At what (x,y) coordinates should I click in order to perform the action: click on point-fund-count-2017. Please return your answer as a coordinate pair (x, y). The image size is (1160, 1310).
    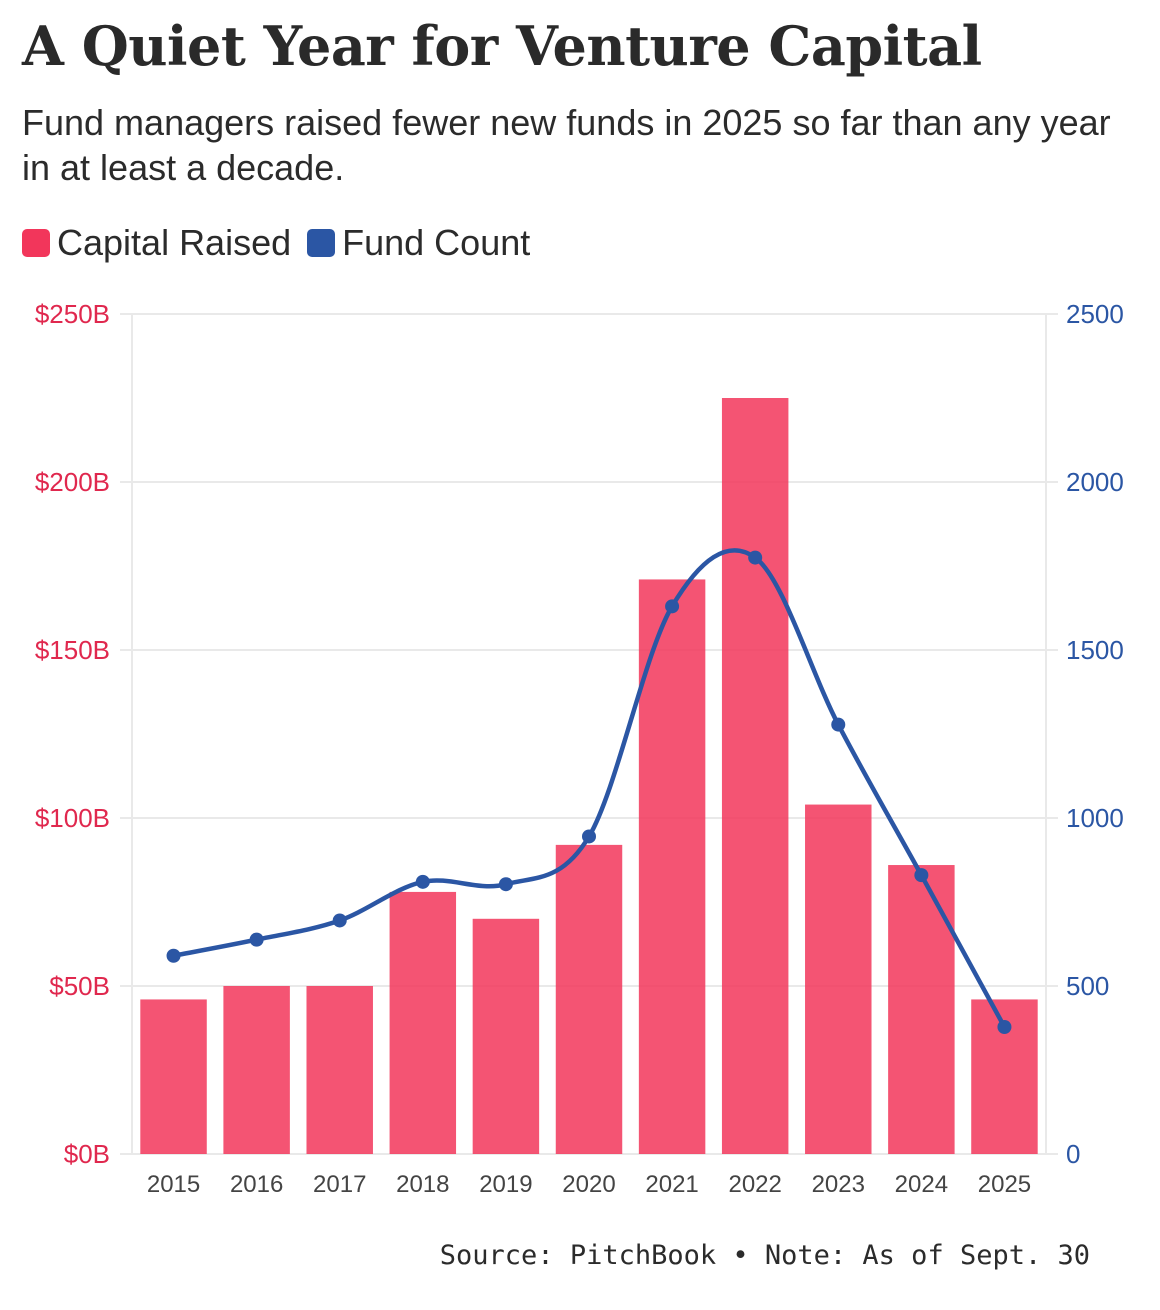
    Looking at the image, I should click on (339, 920).